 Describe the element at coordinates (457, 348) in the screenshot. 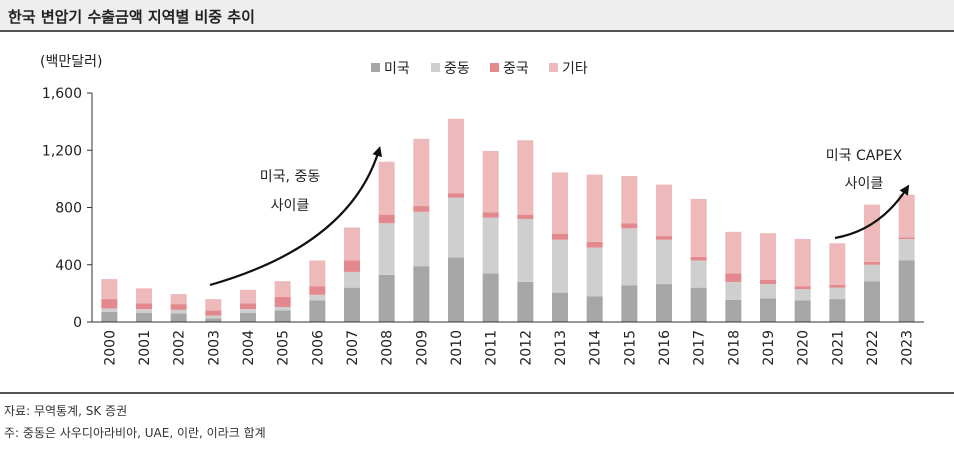

I see `x-tick-label: 2010` at that location.